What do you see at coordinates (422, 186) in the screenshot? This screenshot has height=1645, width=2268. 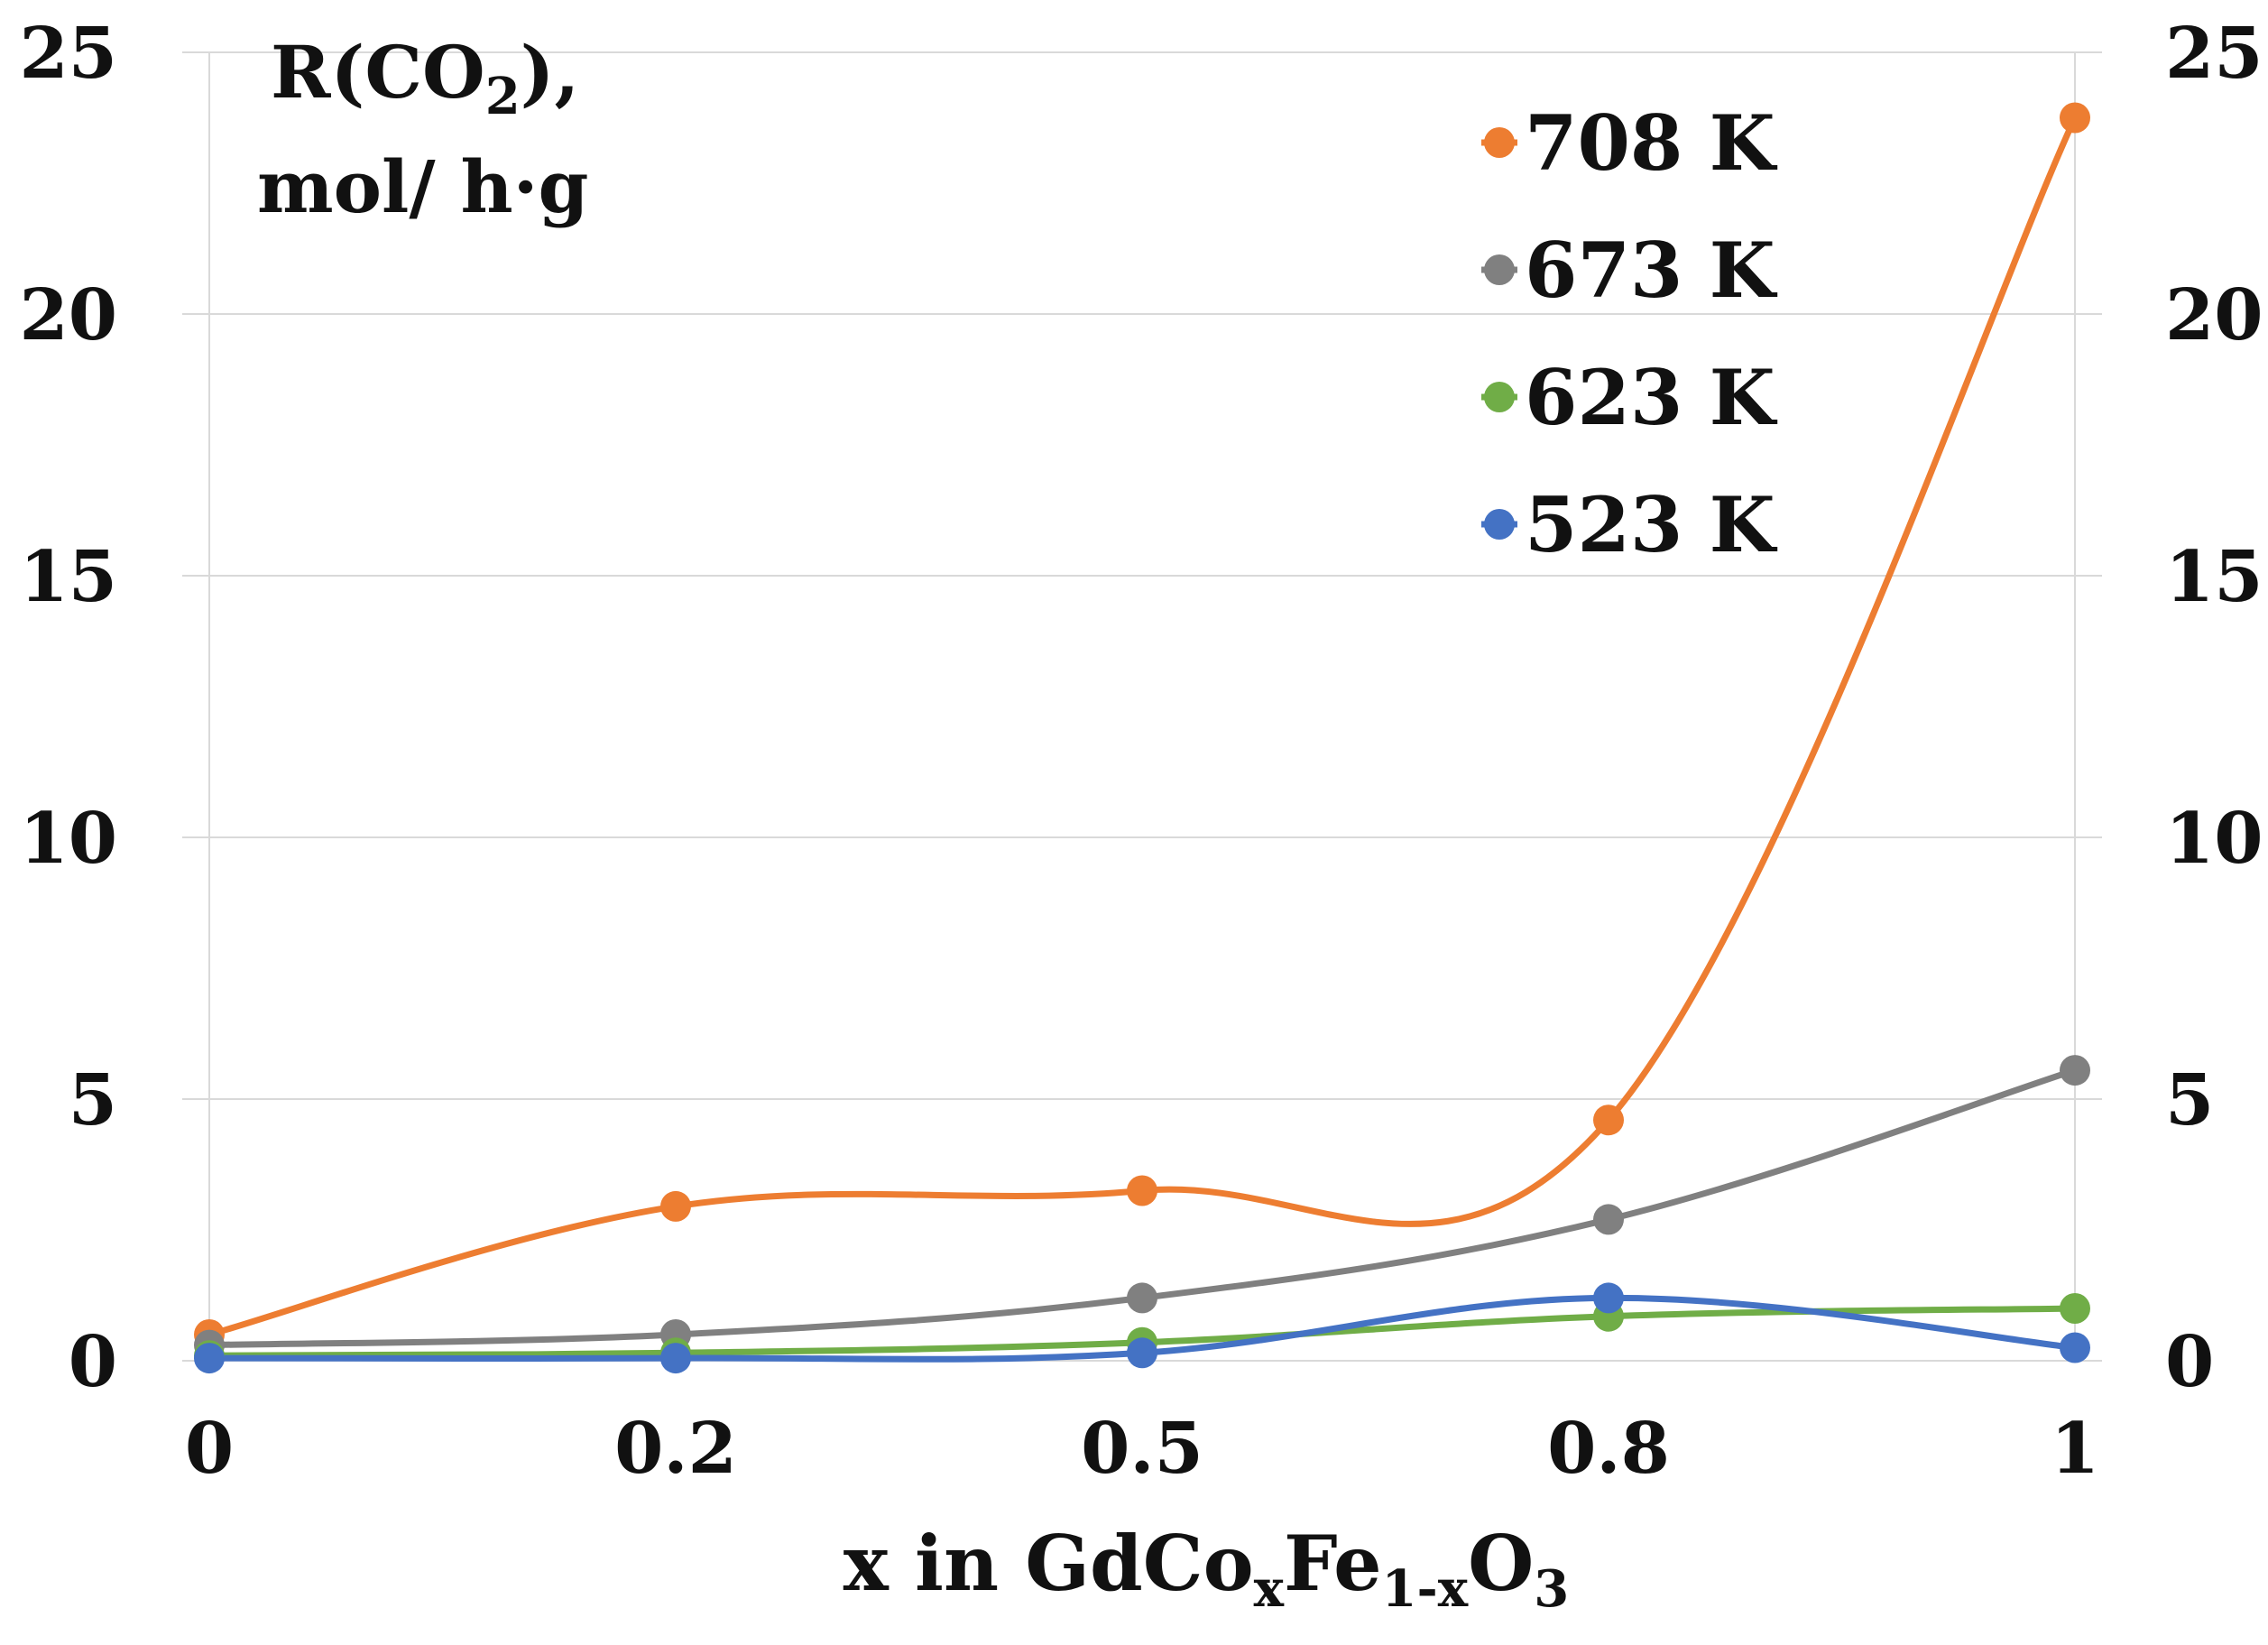 I see `y-axis-title-line2: mol/ h·g` at bounding box center [422, 186].